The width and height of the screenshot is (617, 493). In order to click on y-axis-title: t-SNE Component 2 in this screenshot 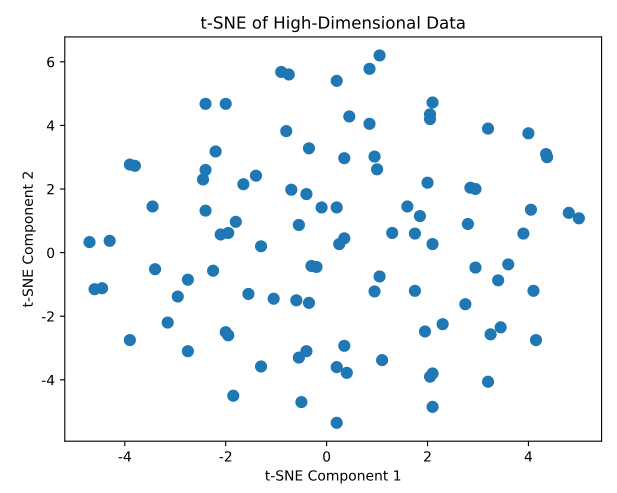, I will do `click(29, 240)`.